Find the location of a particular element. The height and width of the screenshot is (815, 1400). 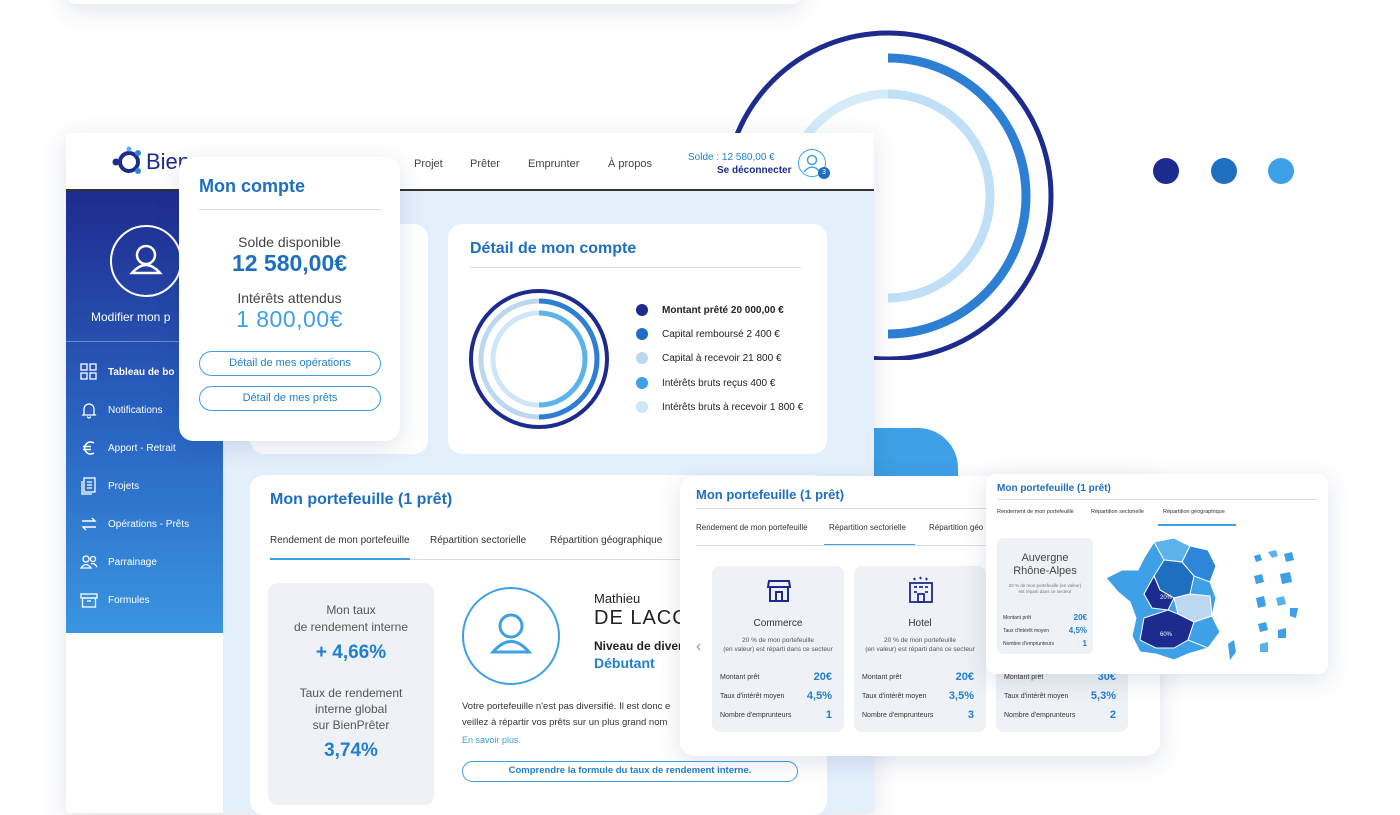

carousel-prev-icon: ‹ is located at coordinates (699, 646).